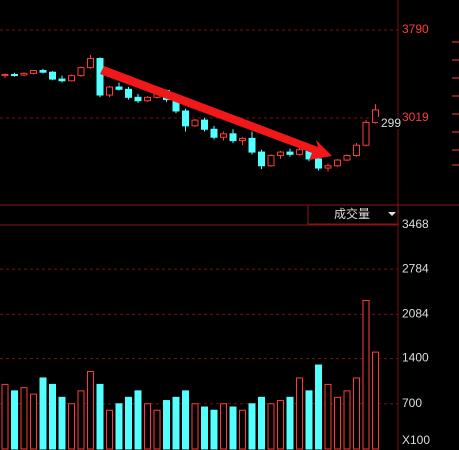  What do you see at coordinates (455, 103) in the screenshot?
I see `depth-ticks` at bounding box center [455, 103].